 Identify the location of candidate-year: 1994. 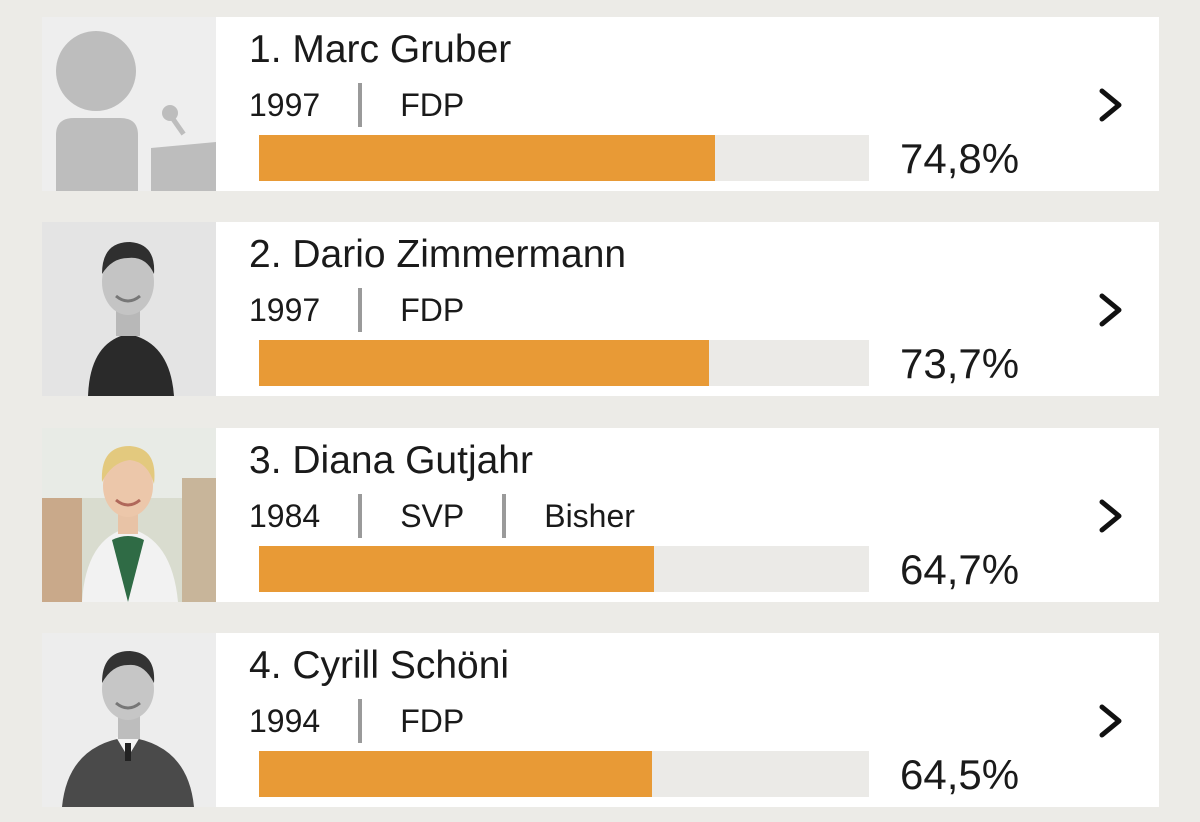
(285, 720).